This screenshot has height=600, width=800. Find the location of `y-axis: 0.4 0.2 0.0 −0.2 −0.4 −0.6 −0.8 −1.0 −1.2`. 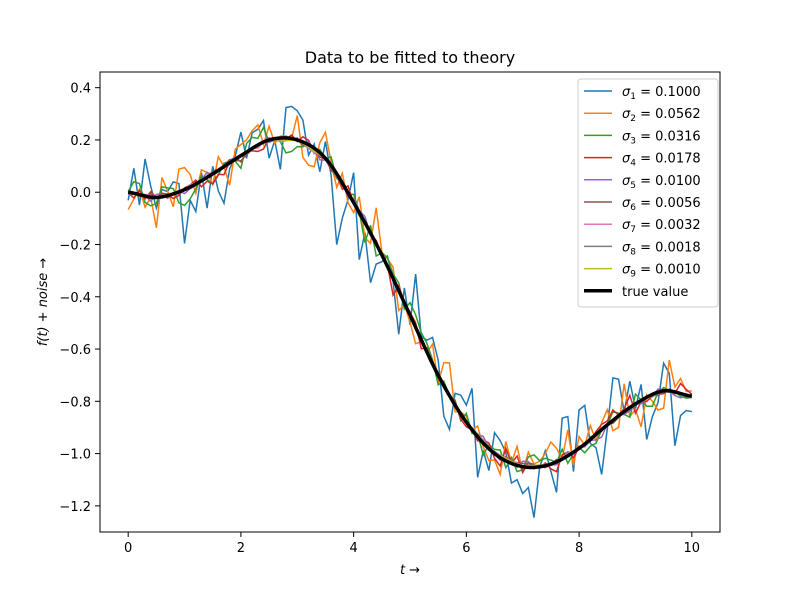

y-axis: 0.4 0.2 0.0 −0.2 −0.4 −0.6 −0.8 −1.0 −1.2 is located at coordinates (79, 298).